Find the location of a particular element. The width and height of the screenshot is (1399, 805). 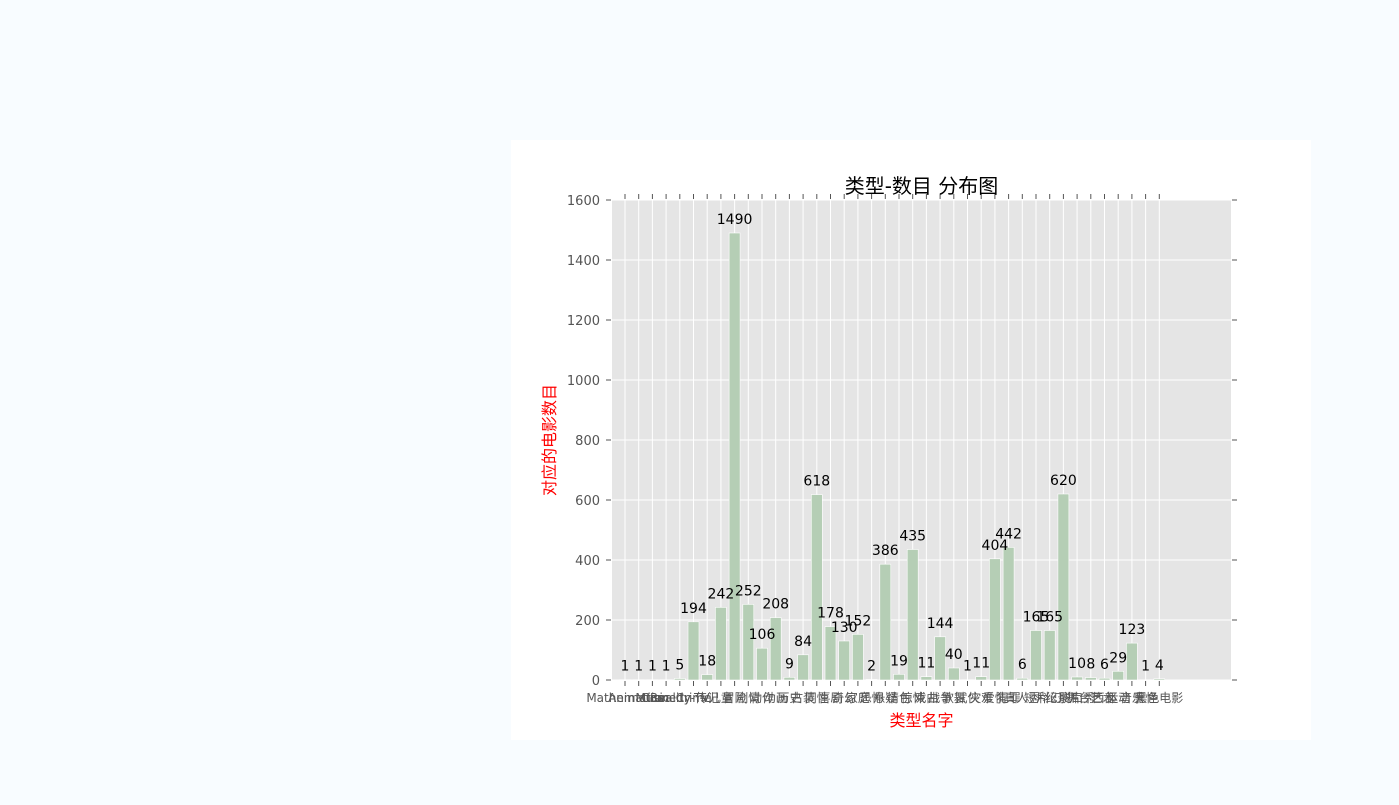

bar-value-label: 123 is located at coordinates (1132, 630).